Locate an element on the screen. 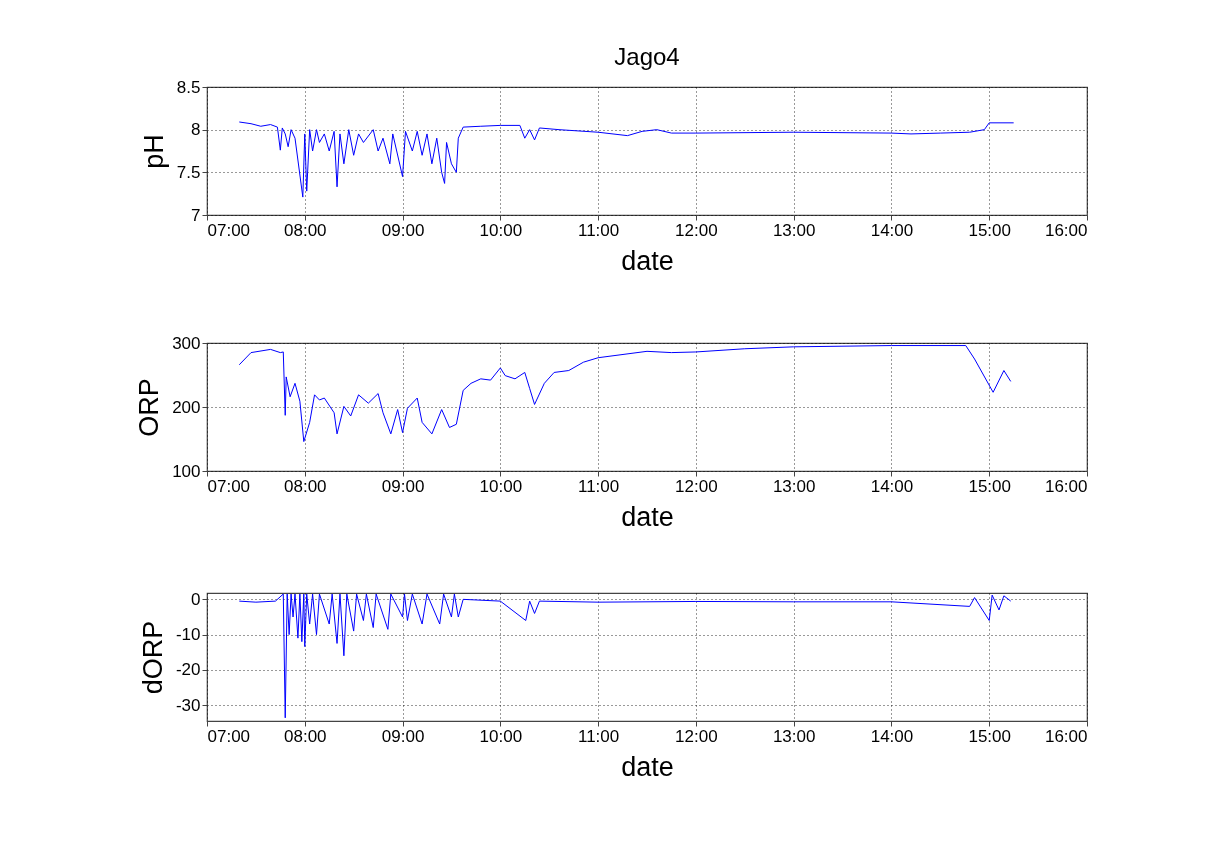  y-tick-label: -20 is located at coordinates (188, 670).